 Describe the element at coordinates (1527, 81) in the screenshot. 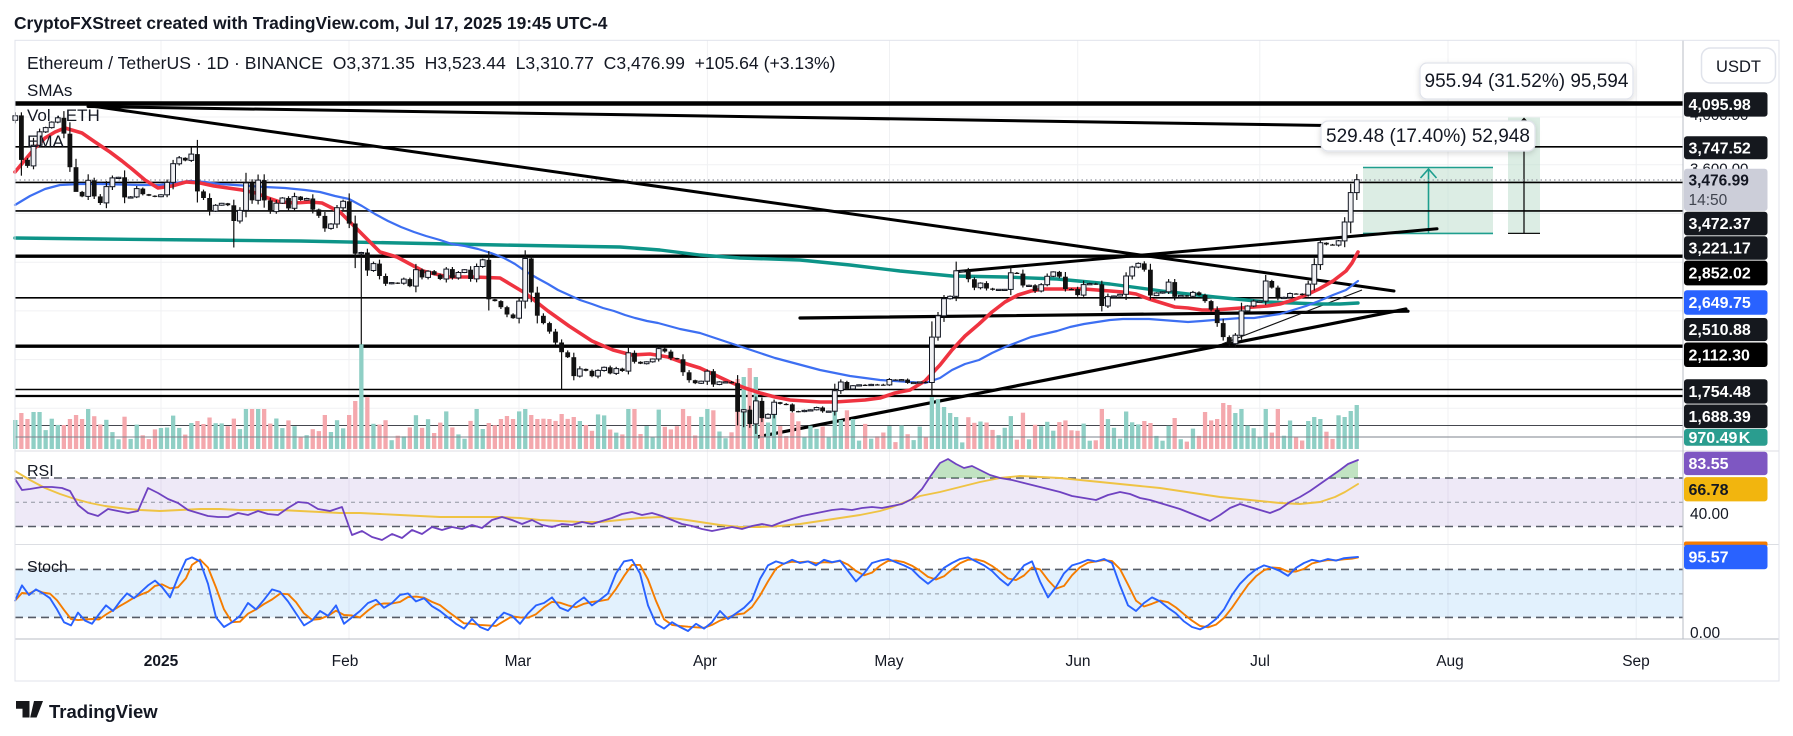

I see `svg-text: 955.94 (31.52%) 95,594` at that location.